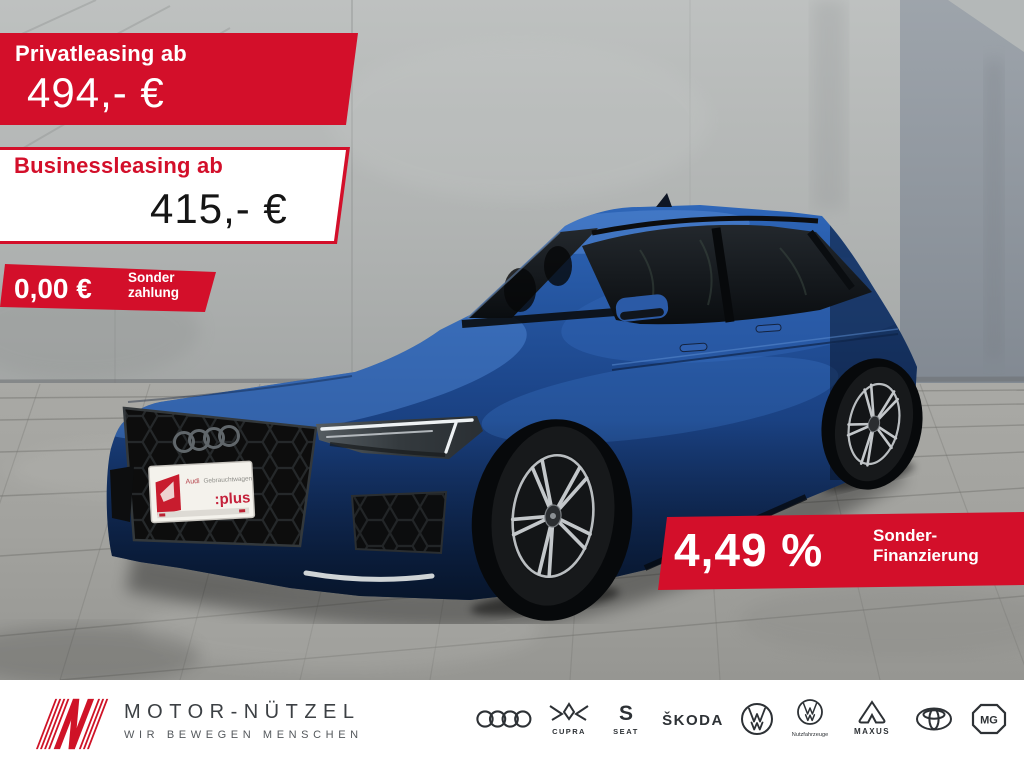 This screenshot has height=768, width=1024. What do you see at coordinates (96, 92) in the screenshot?
I see `privatleasing-price: 494,- €` at bounding box center [96, 92].